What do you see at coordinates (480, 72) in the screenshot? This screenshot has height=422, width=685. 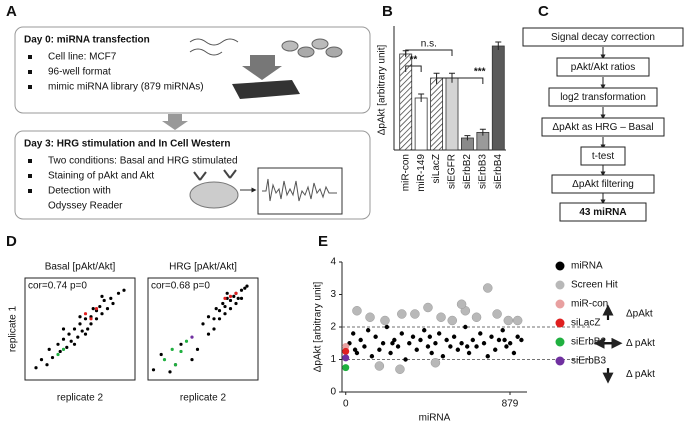 I see `significance-label: ***` at bounding box center [480, 72].